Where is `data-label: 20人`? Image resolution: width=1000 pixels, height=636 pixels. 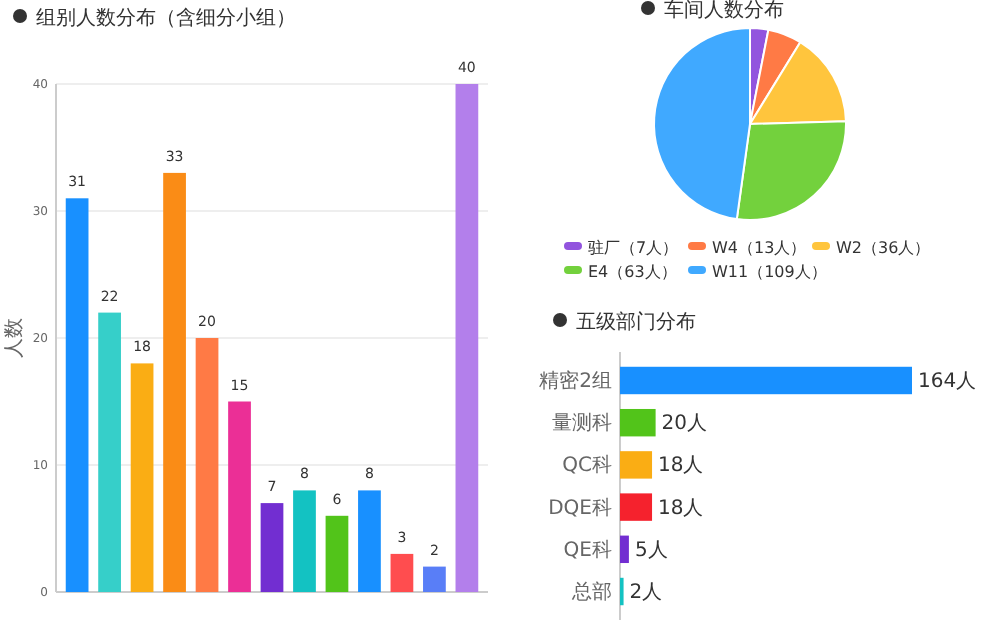 data-label: 20人 is located at coordinates (684, 424).